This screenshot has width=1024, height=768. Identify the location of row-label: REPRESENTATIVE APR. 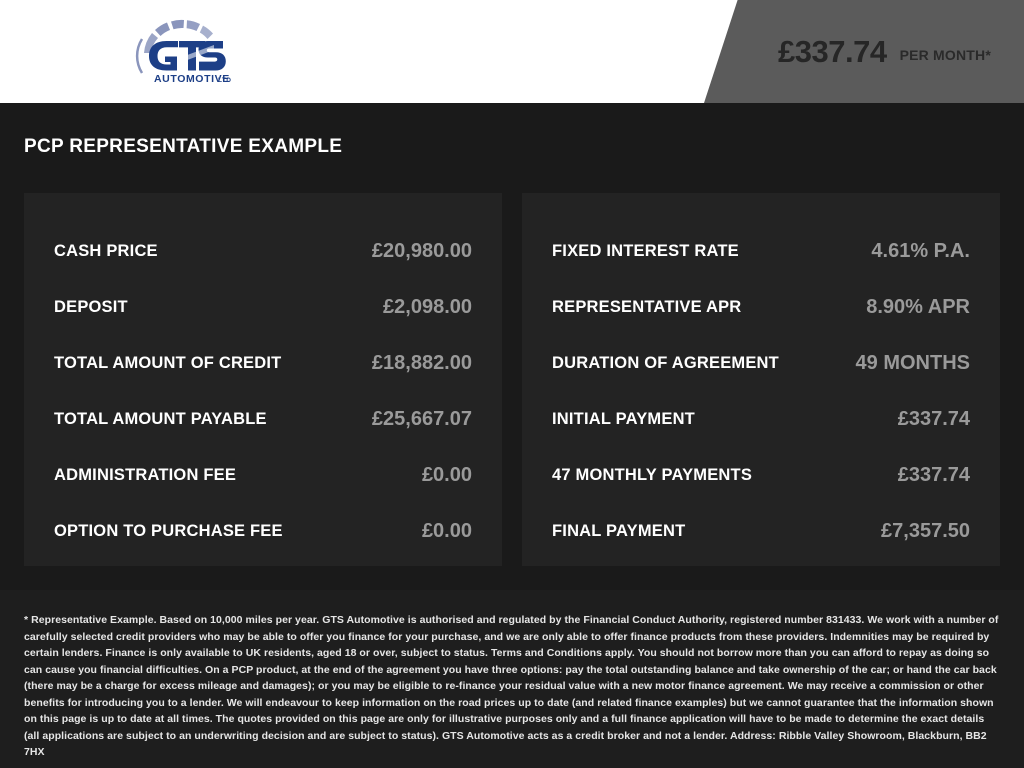
(647, 306).